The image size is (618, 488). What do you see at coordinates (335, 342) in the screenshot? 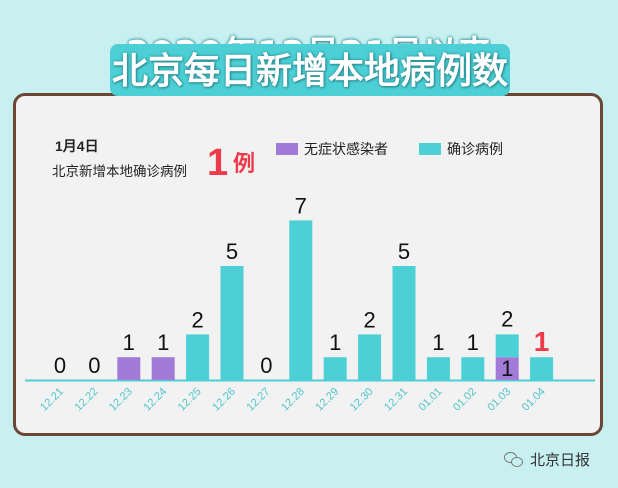
I see `value-label-12.29: 1` at bounding box center [335, 342].